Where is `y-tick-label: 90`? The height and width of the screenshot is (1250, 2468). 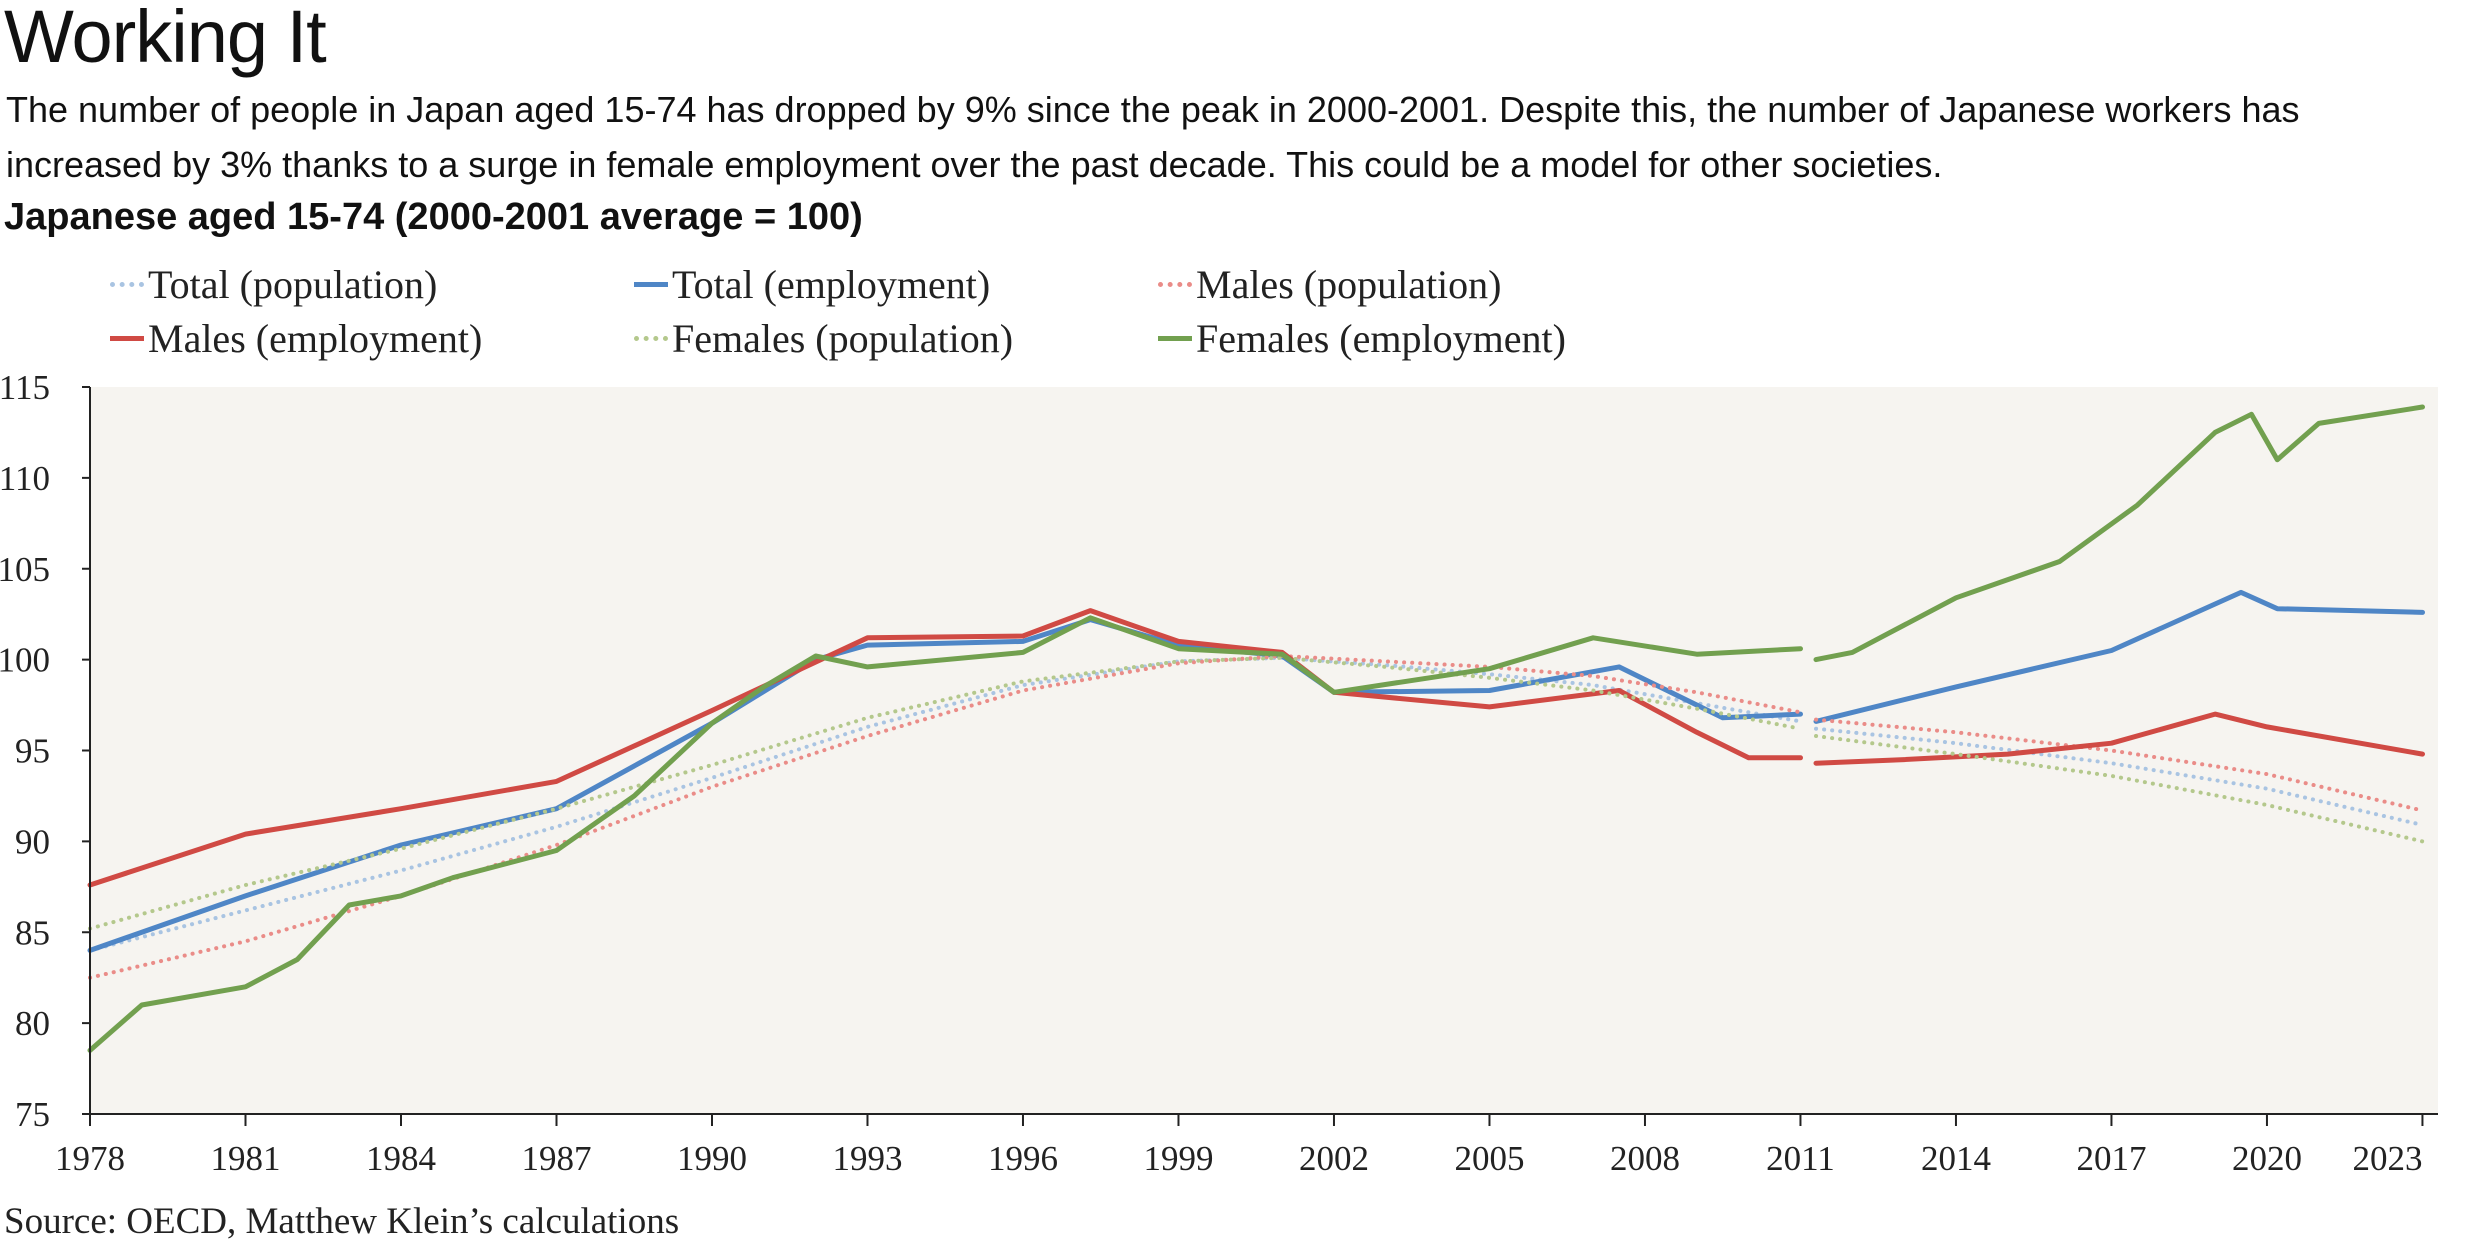 y-tick-label: 90 is located at coordinates (32, 841).